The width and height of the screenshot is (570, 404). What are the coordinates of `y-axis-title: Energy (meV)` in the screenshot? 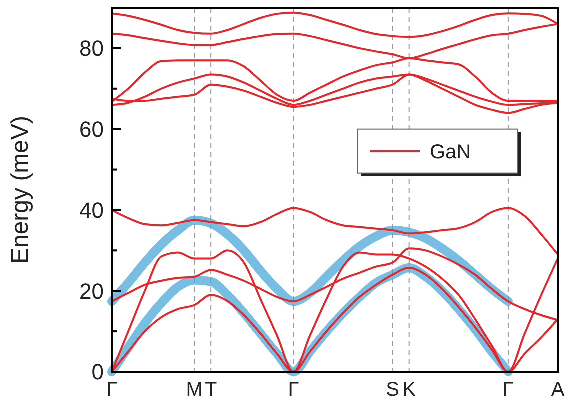 It's located at (20, 190).